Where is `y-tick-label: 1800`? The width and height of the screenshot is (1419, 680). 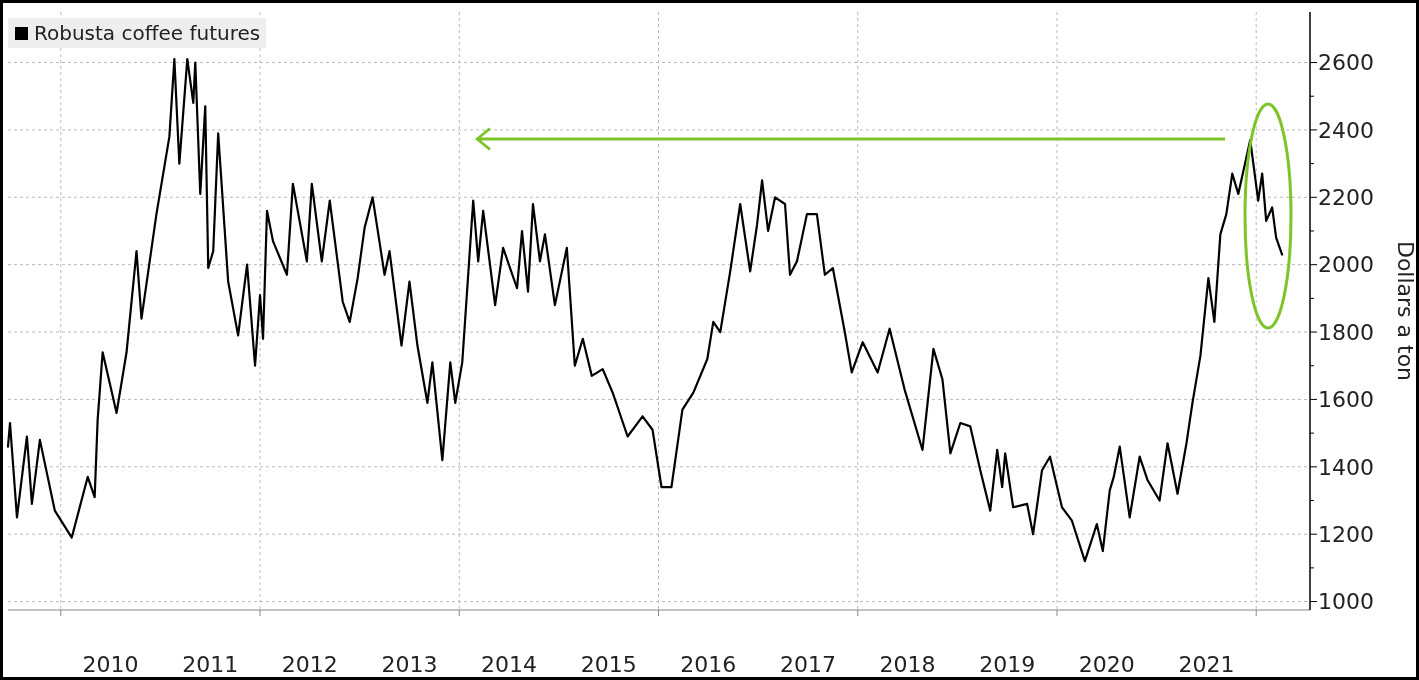
y-tick-label: 1800 is located at coordinates (1346, 332).